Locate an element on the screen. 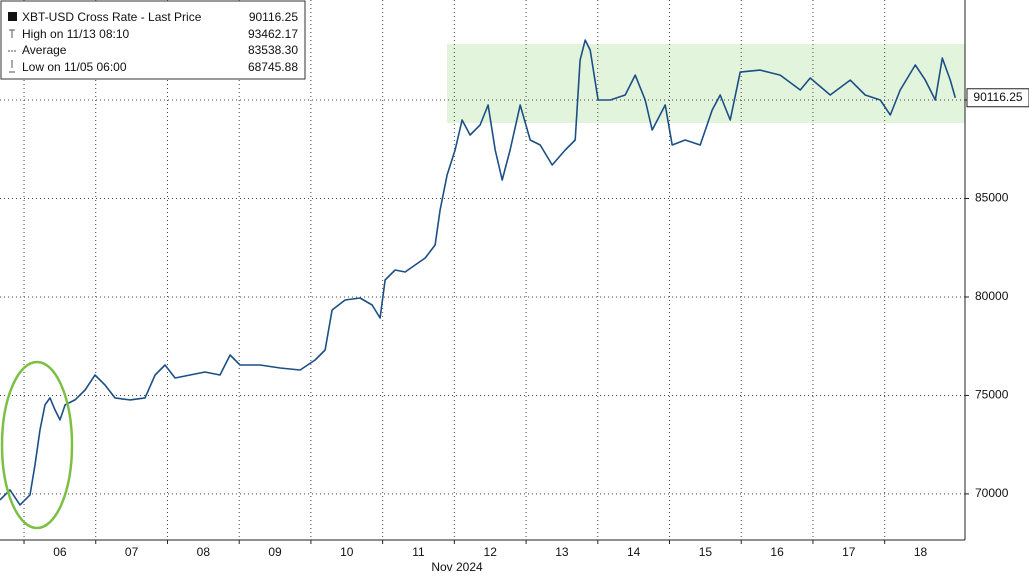 The height and width of the screenshot is (578, 1029). legend-stat-label: Average is located at coordinates (44, 50).